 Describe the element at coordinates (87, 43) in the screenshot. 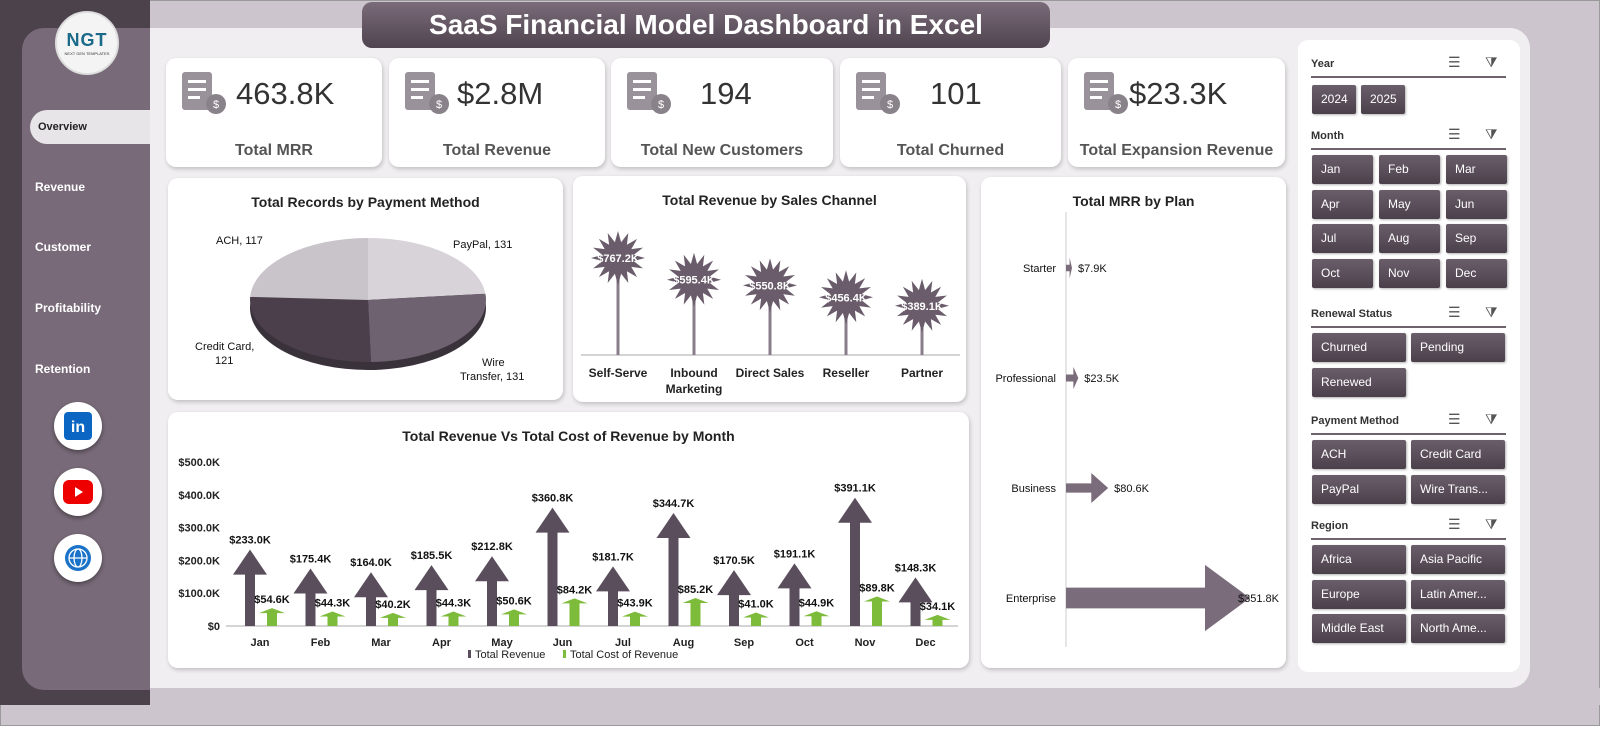

I see `logo: NGT NEXT GEN TEMPLATES` at that location.